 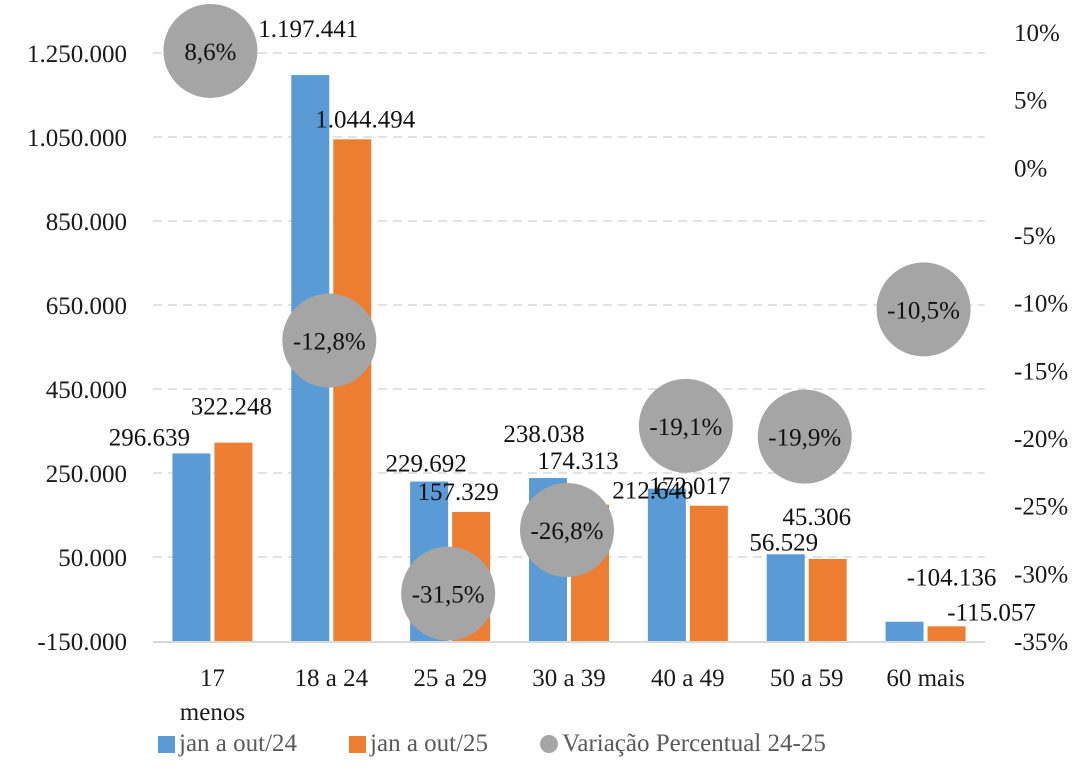 I want to click on bar-data-label: 322.248, so click(x=231, y=407).